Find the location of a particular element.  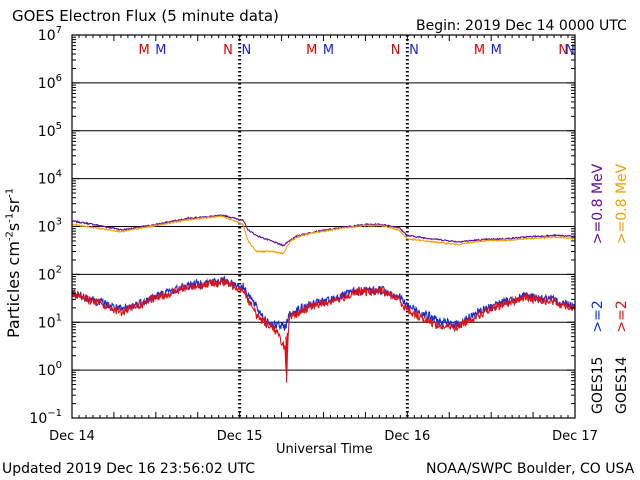

x-tick-label: Dec 15 is located at coordinates (240, 436).